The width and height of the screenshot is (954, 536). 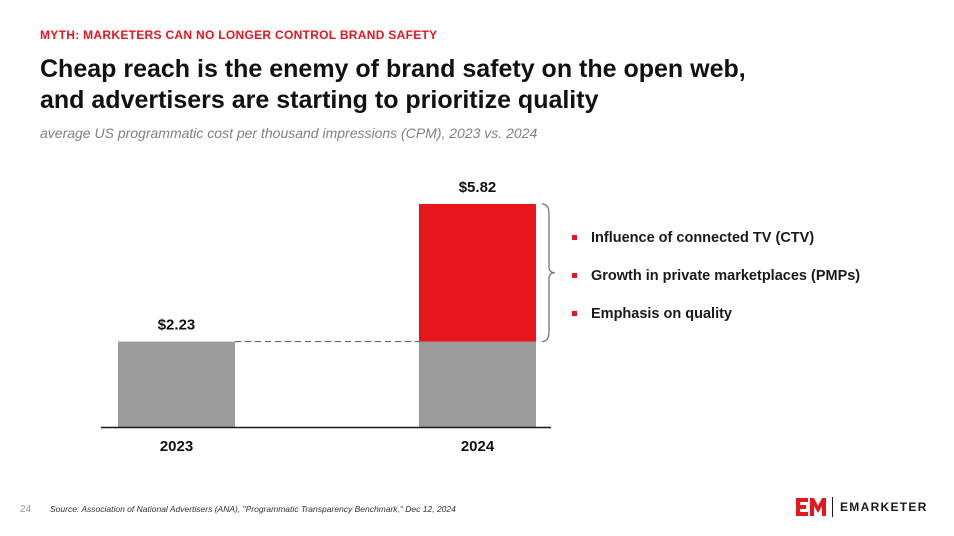 I want to click on driver-item: Emphasis on quality, so click(x=716, y=323).